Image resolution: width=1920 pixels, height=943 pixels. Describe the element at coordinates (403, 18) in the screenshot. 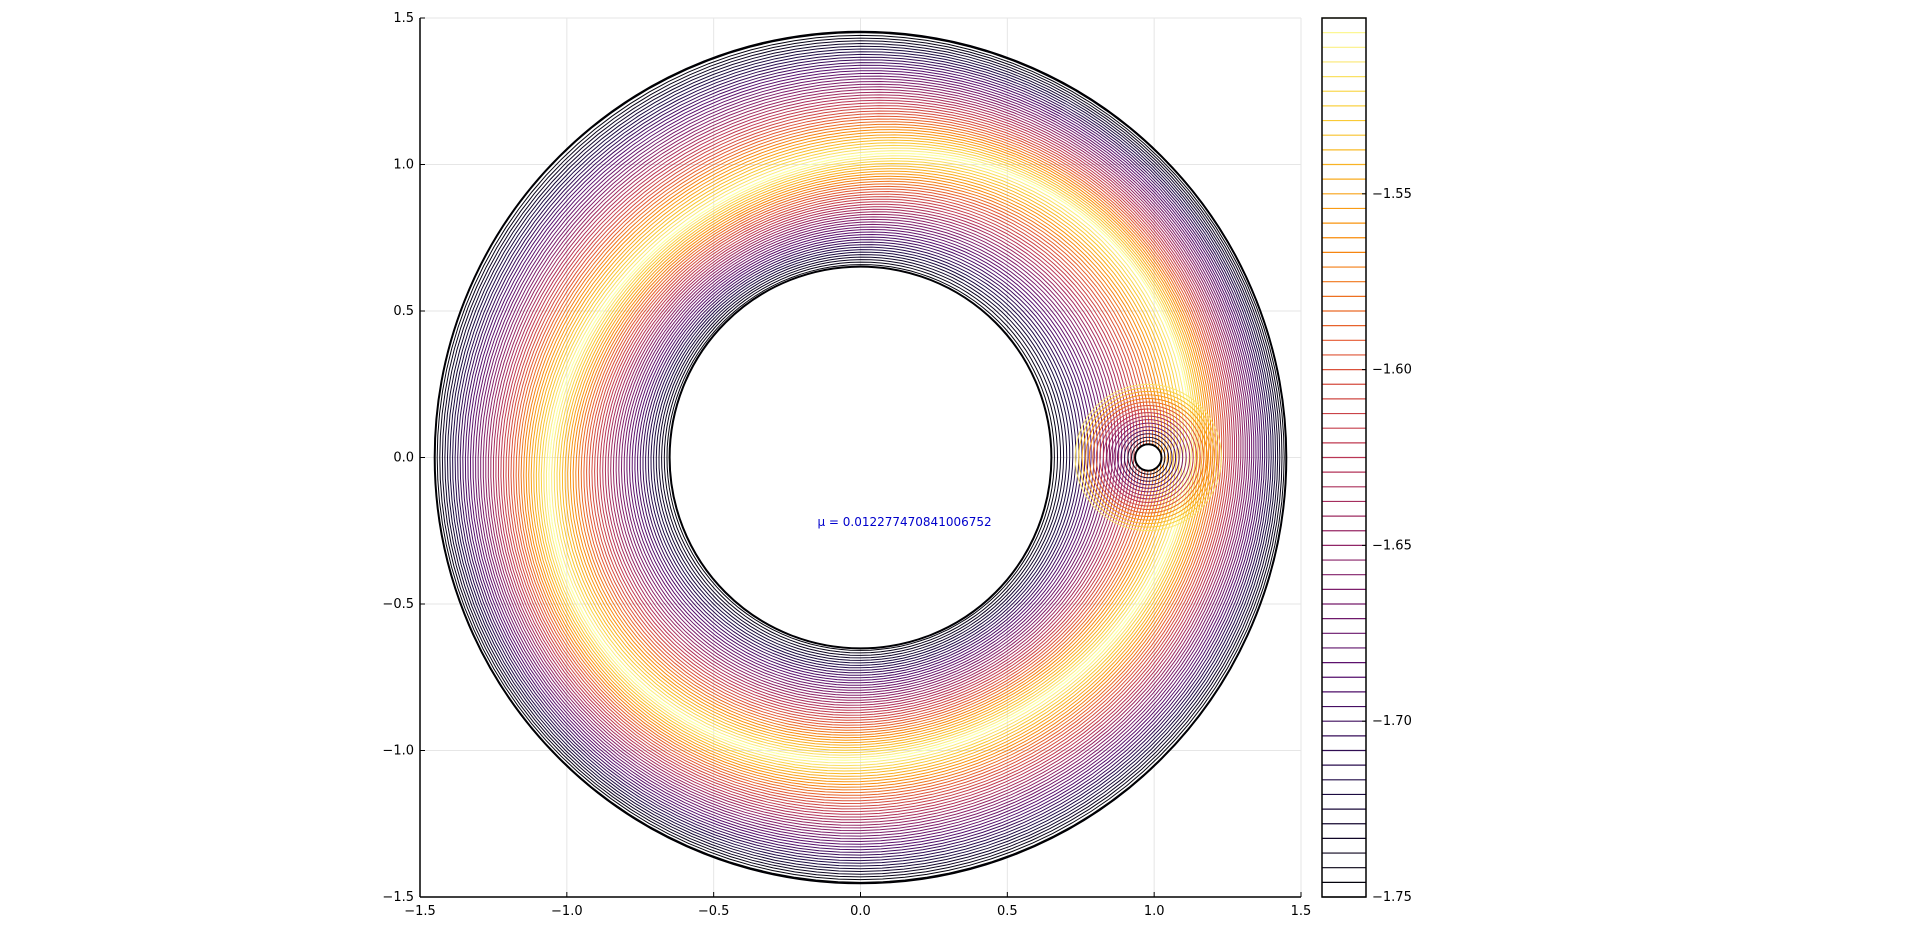

I see `y-tick-label: 1.5` at that location.